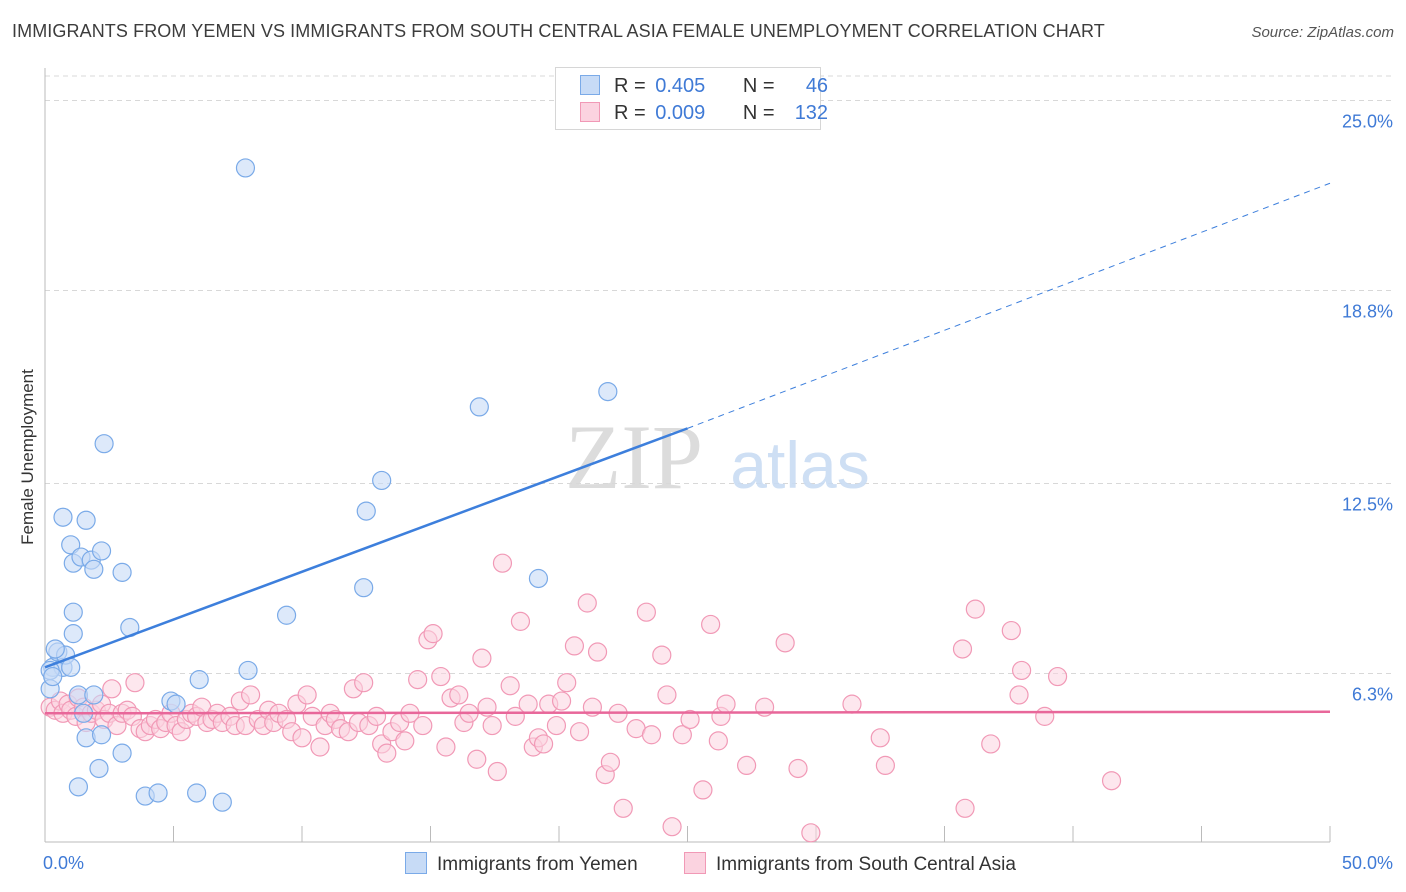 The height and width of the screenshot is (892, 1406). I want to click on y-tick-label: 6.3%, so click(1372, 694).